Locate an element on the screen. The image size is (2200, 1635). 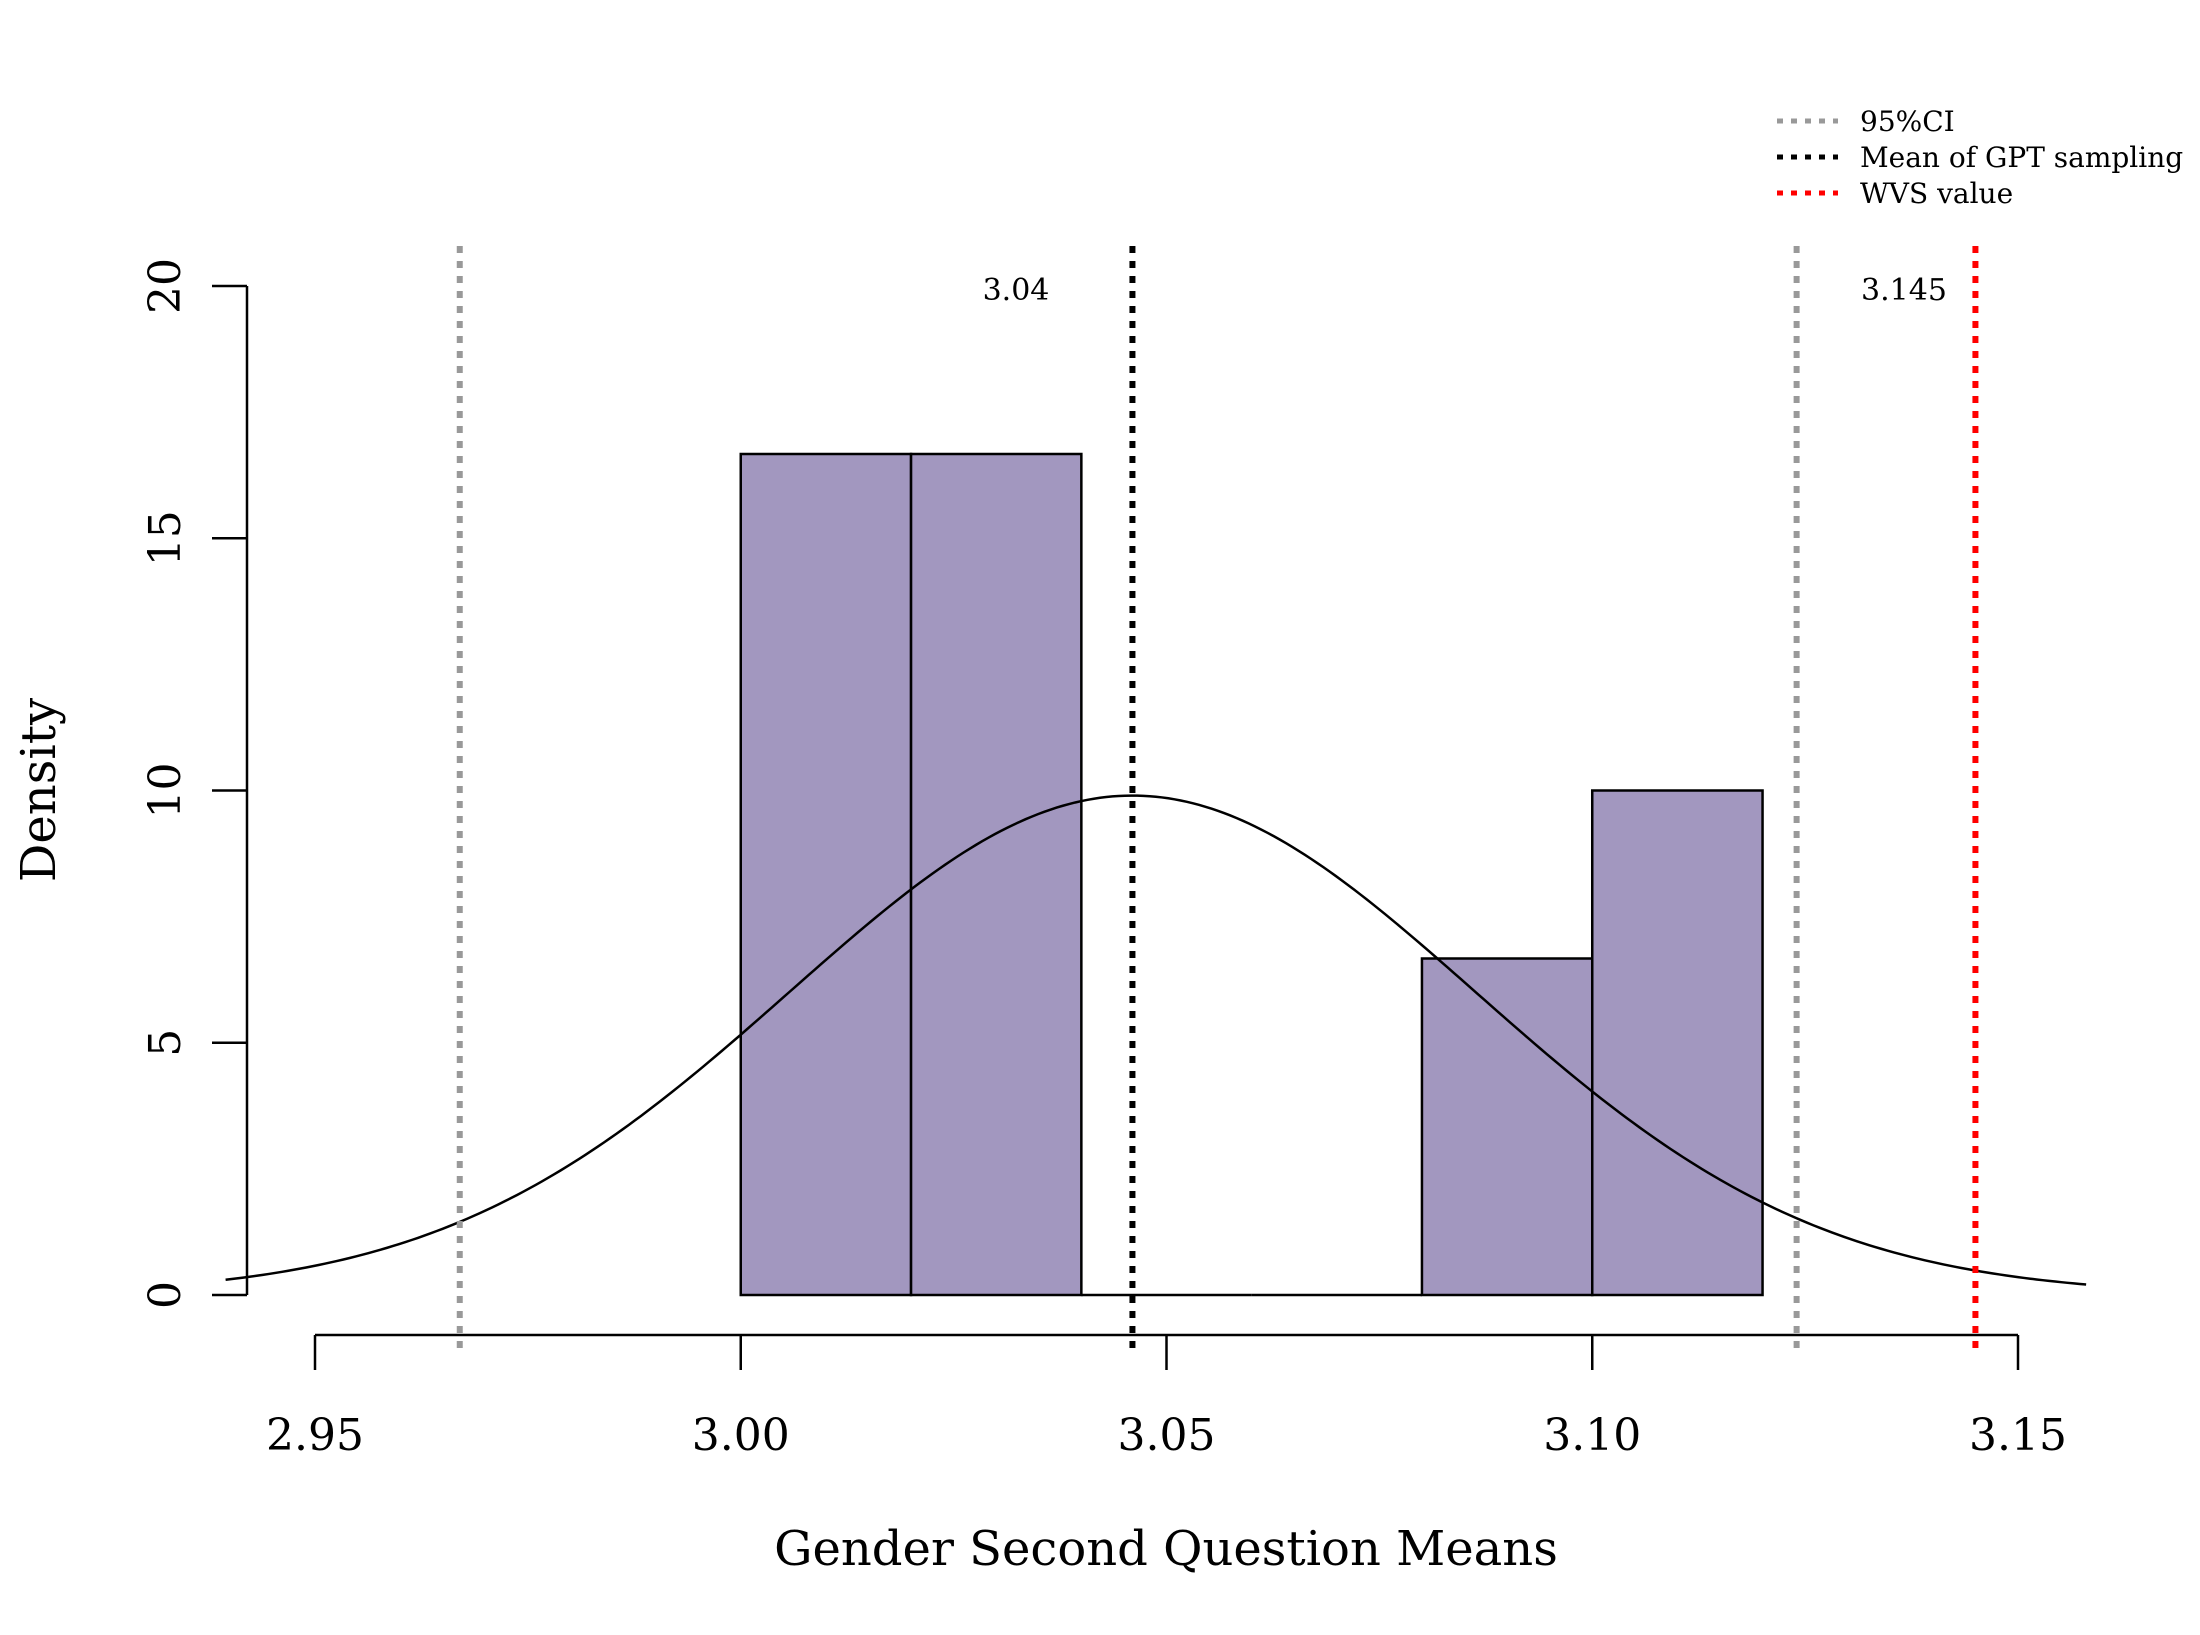
y-tick-label: 15 is located at coordinates (165, 538).